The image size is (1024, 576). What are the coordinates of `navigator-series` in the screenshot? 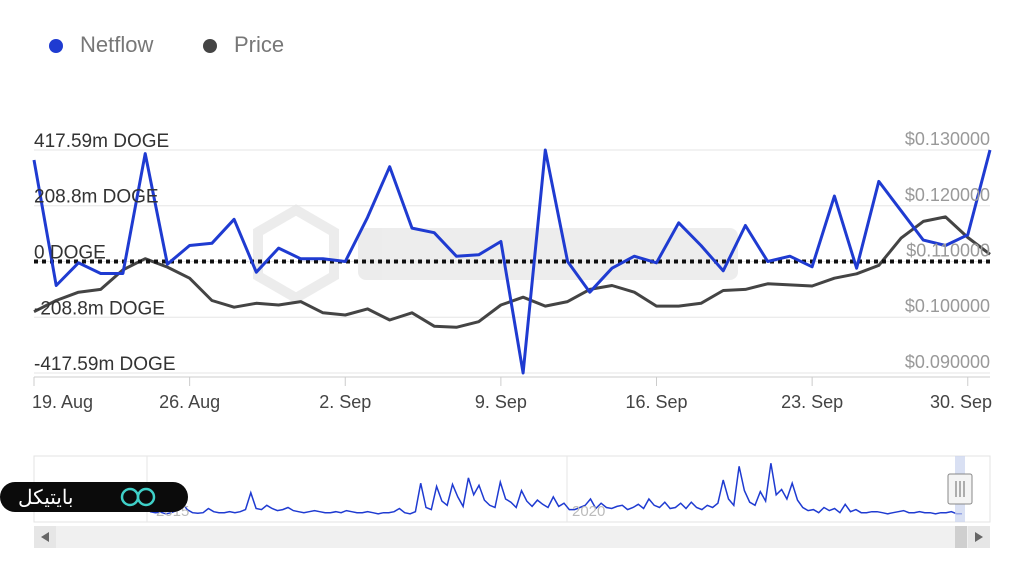 It's located at (555, 489).